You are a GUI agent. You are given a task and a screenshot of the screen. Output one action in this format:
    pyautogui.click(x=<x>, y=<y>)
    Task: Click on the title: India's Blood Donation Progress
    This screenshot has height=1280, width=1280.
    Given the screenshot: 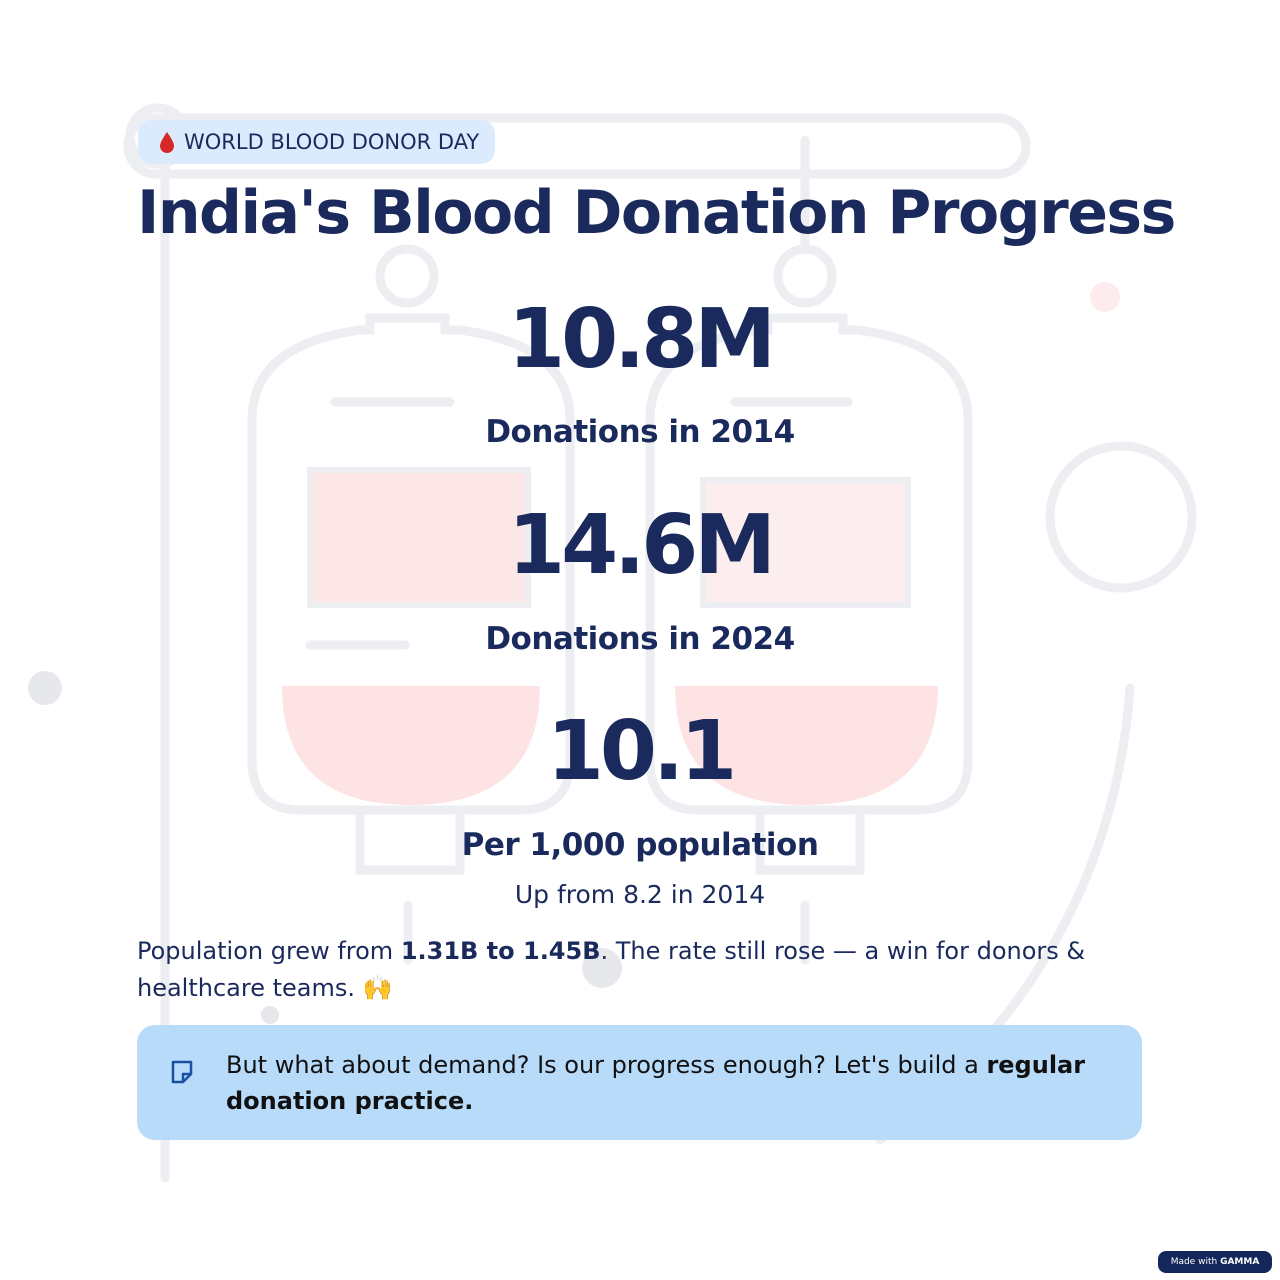 What is the action you would take?
    pyautogui.click(x=656, y=213)
    